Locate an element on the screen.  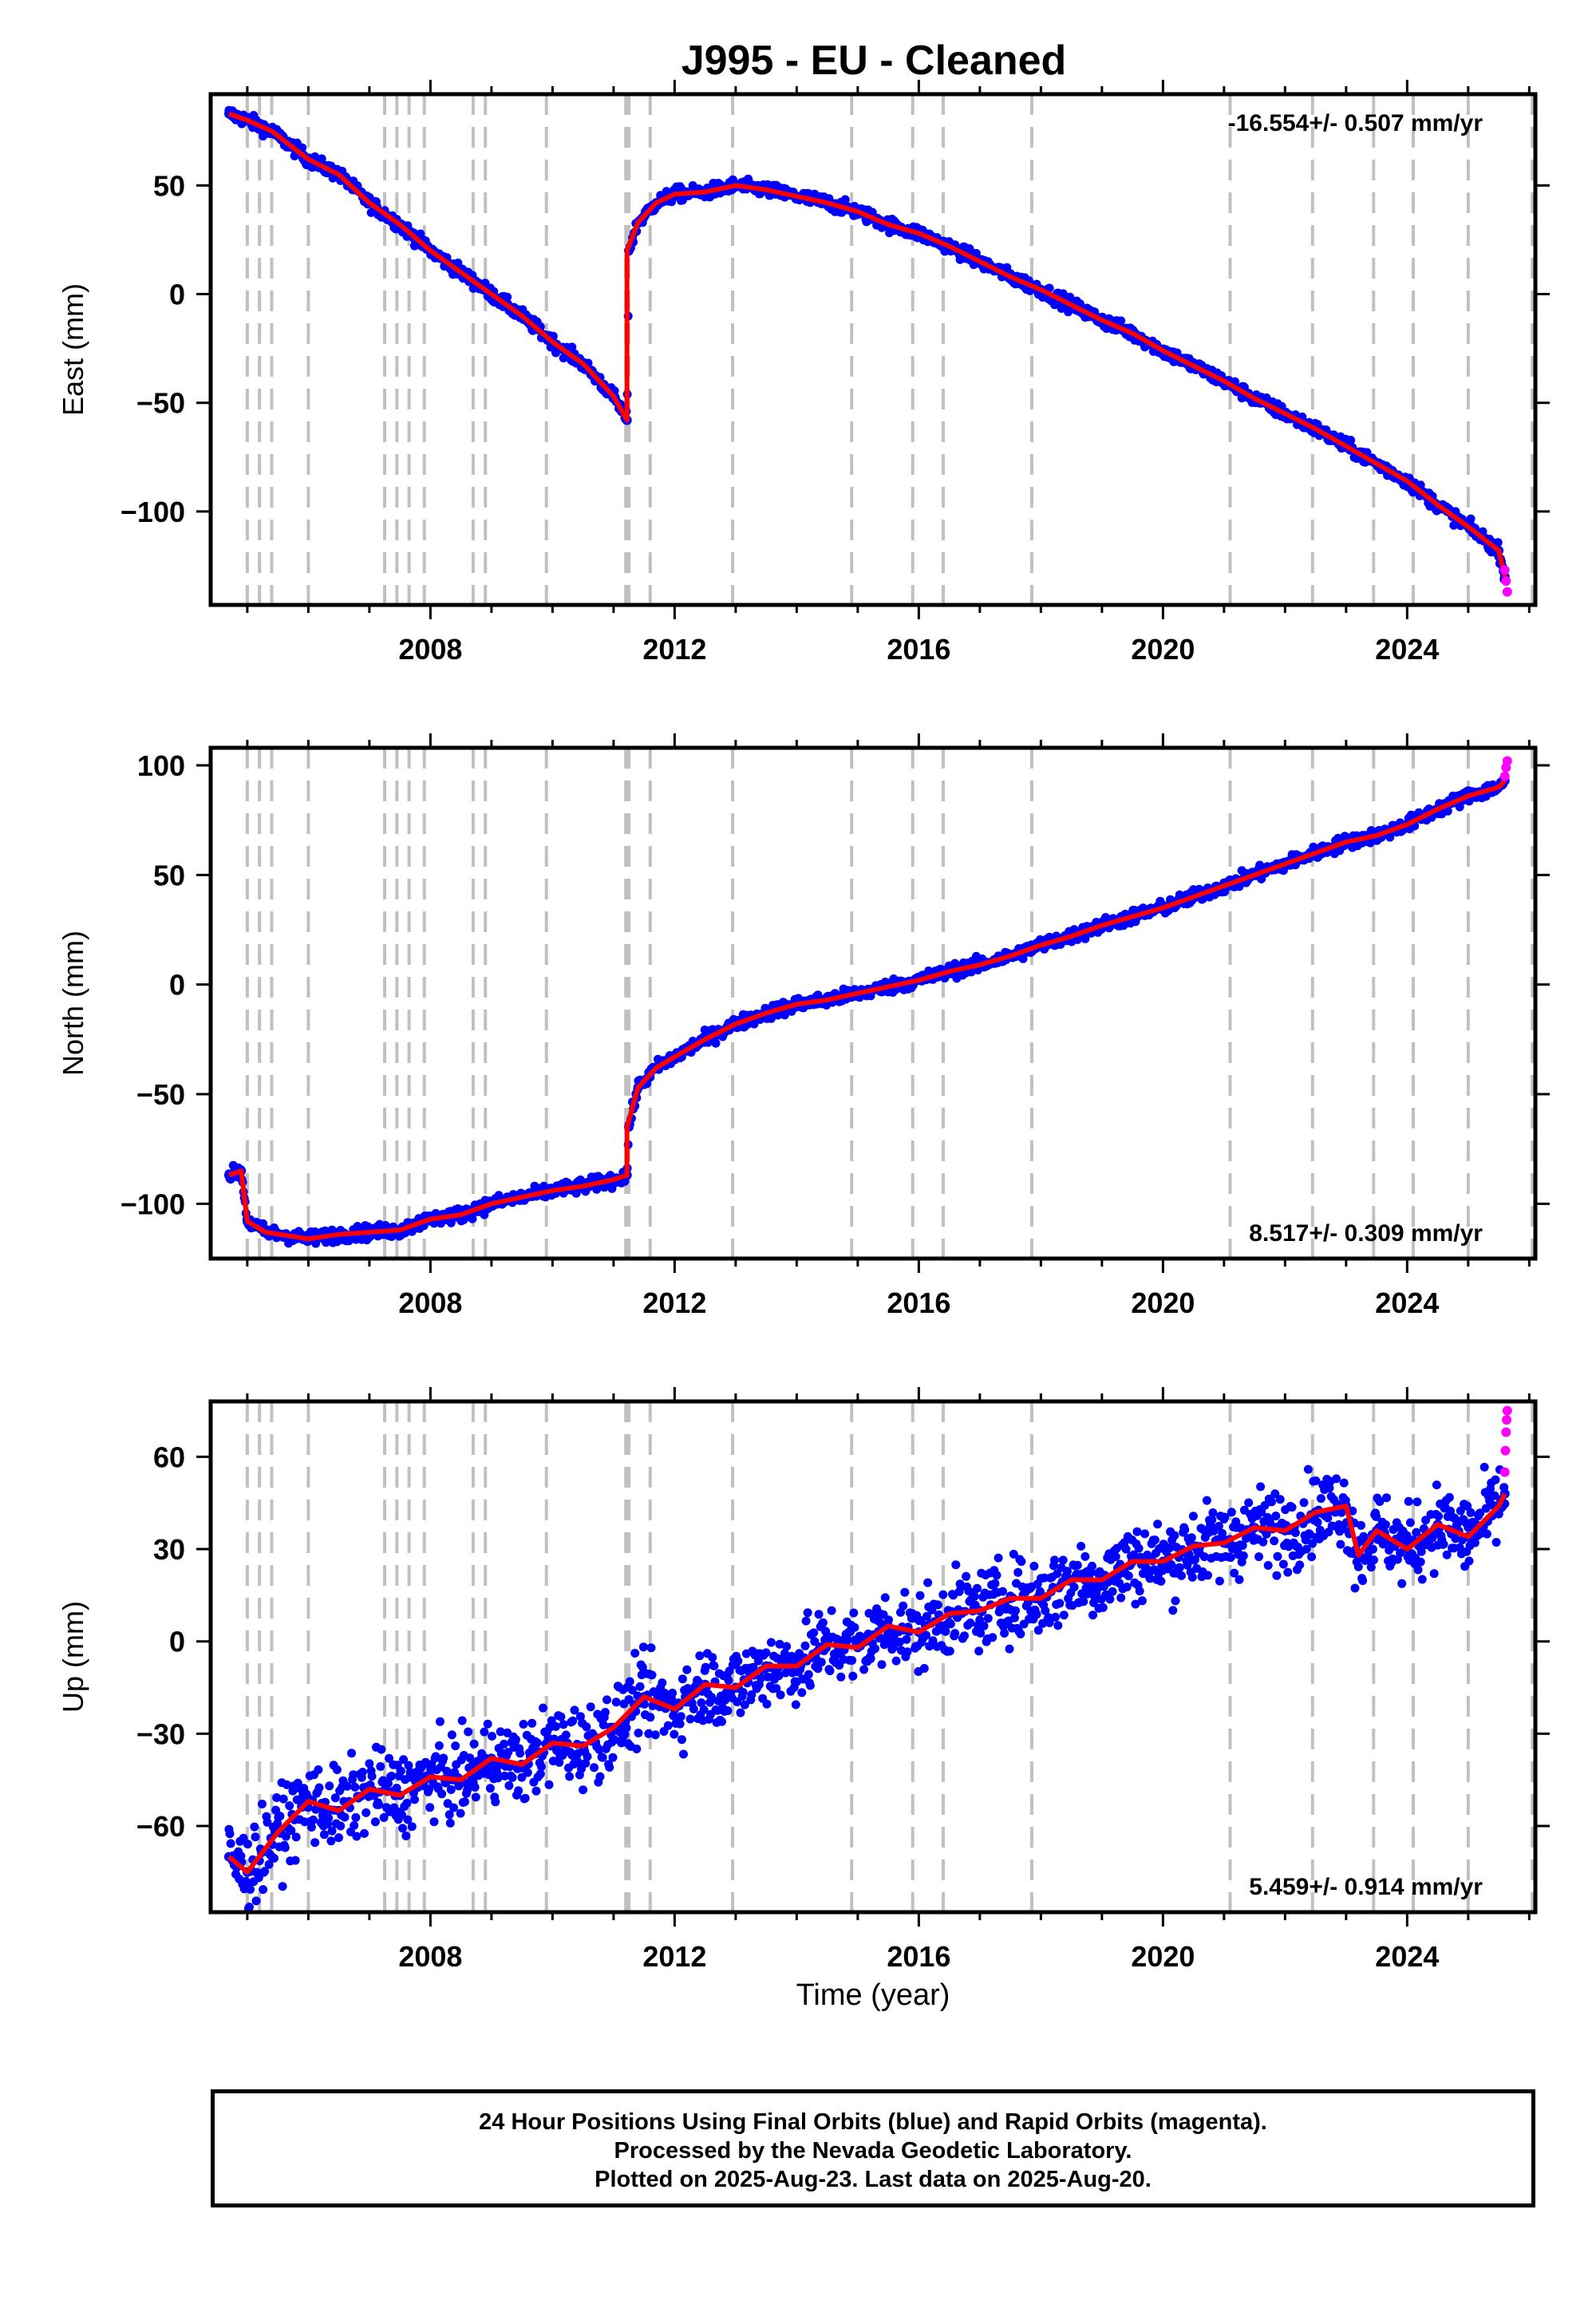
y-tick-label: 30 is located at coordinates (169, 1549).